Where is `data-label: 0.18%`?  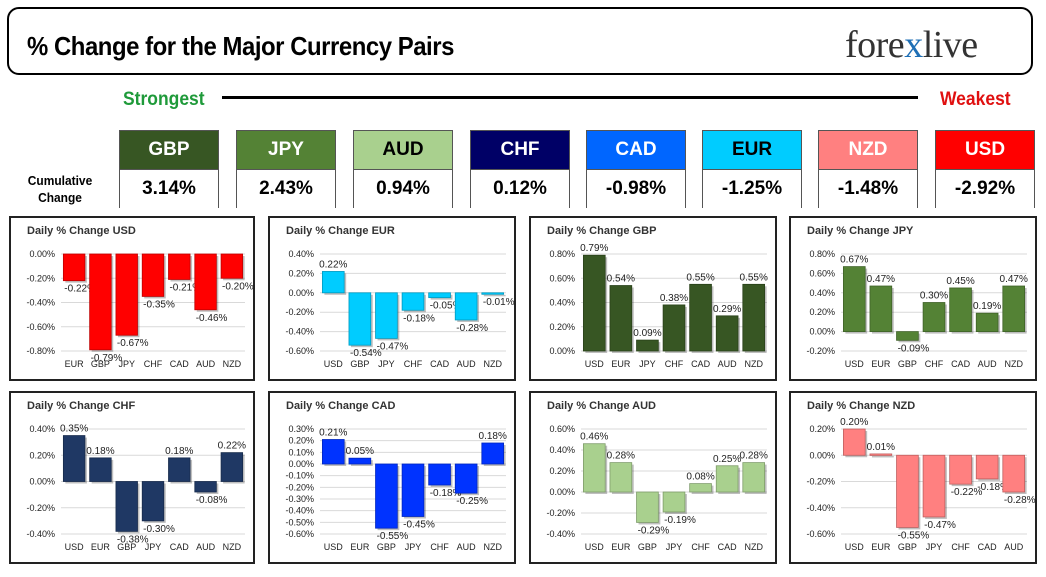 data-label: 0.18% is located at coordinates (493, 436).